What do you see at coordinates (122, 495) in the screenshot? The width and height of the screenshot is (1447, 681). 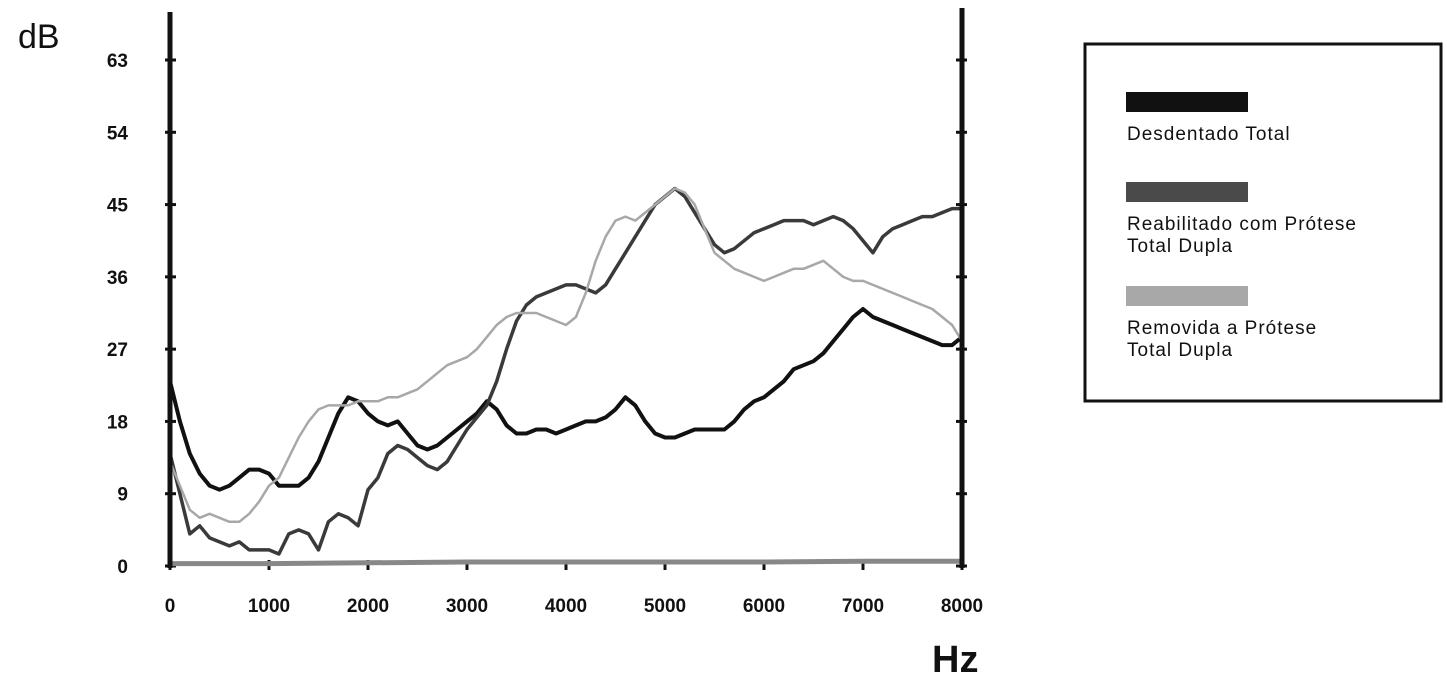 I see `y-tick-label: 9` at bounding box center [122, 495].